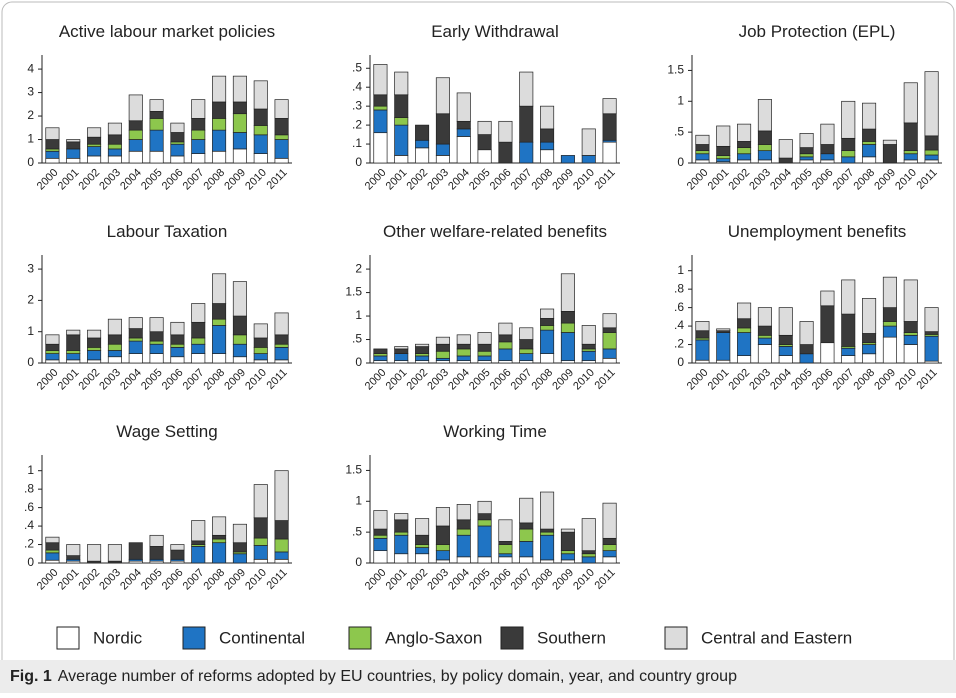 This screenshot has height=698, width=956. What do you see at coordinates (167, 31) in the screenshot?
I see `chart-title: Active labour market policies` at bounding box center [167, 31].